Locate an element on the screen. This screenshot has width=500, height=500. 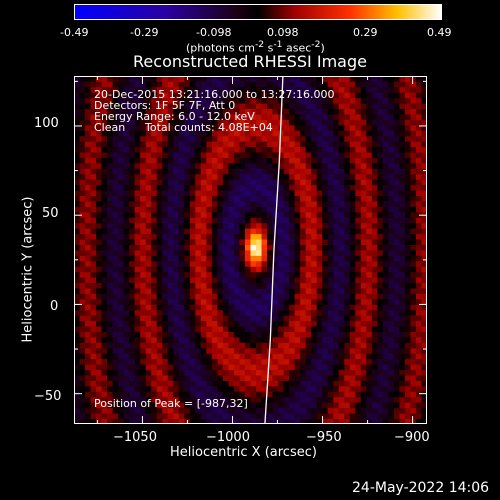
colorbar-tick: 0.29 is located at coordinates (365, 32).